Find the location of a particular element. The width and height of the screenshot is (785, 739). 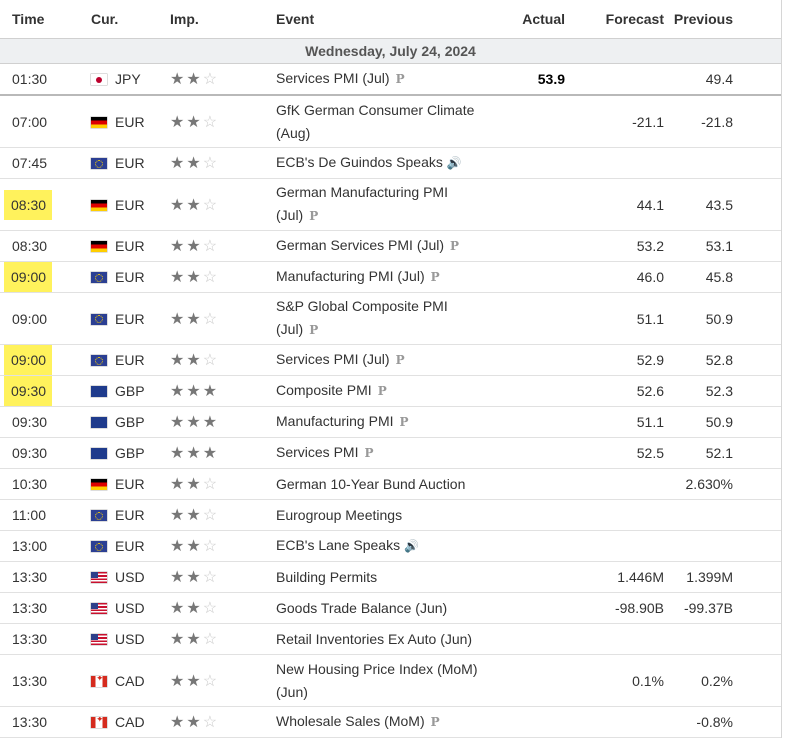

event-name: Manufacturing PMI P is located at coordinates (376, 422).